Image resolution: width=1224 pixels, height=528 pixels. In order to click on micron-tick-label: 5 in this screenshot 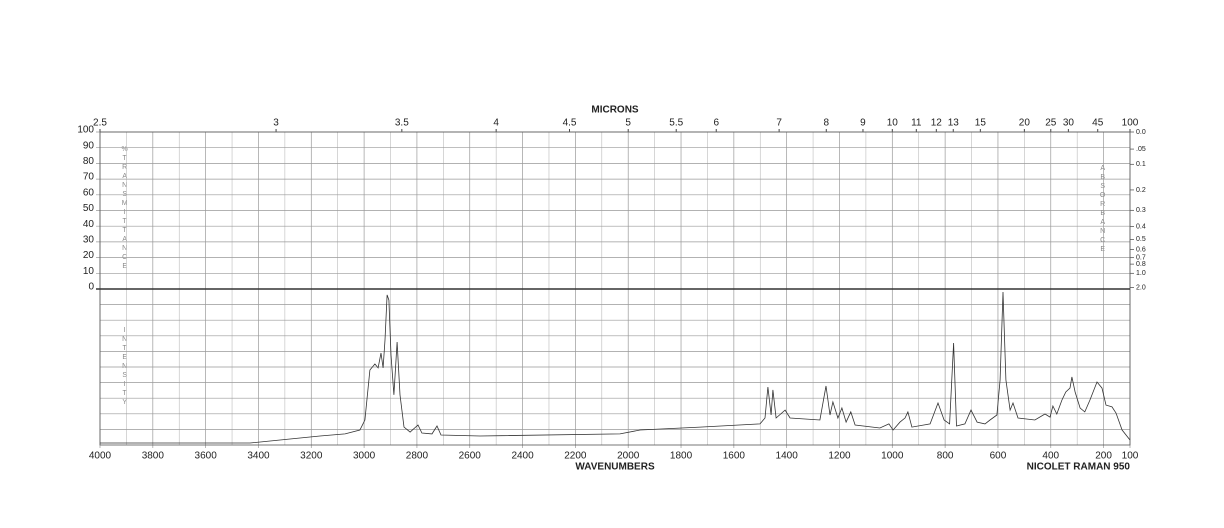, I will do `click(628, 123)`.